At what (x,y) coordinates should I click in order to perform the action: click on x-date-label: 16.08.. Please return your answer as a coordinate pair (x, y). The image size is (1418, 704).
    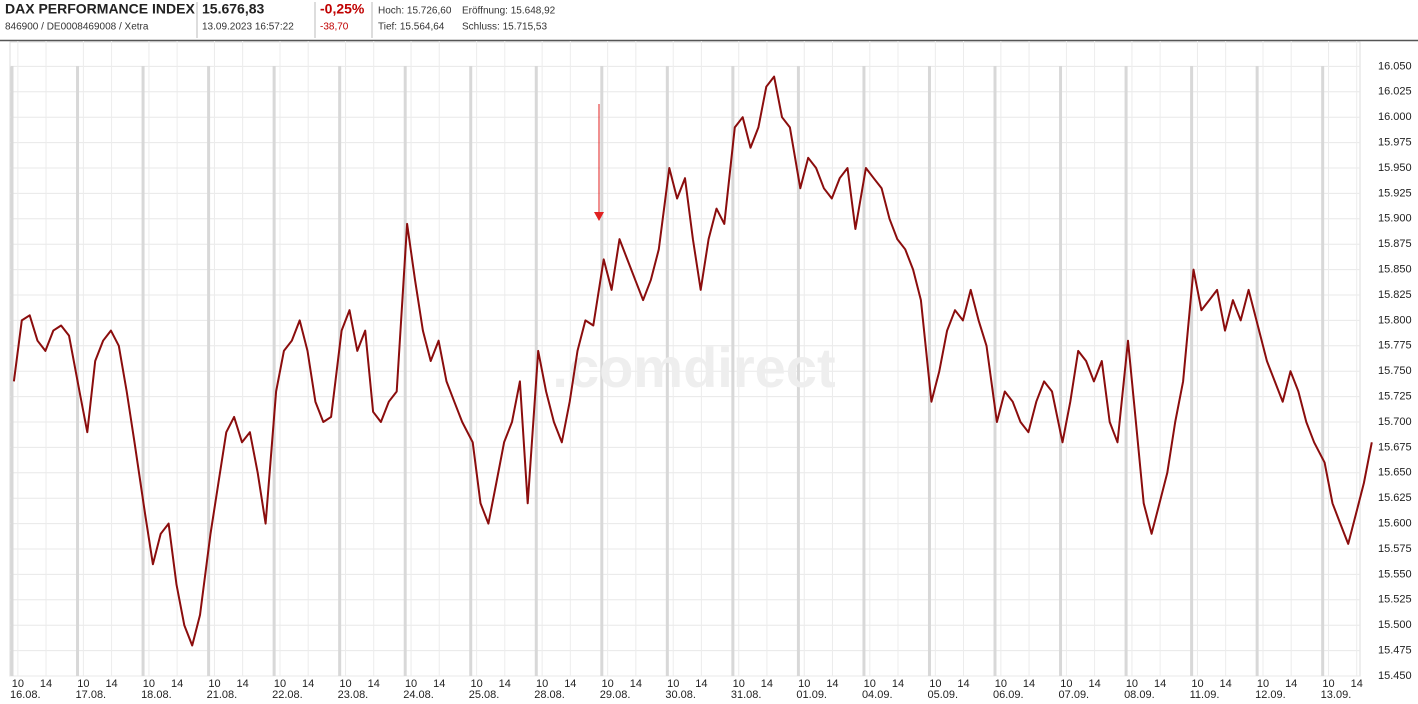
    Looking at the image, I should click on (25, 695).